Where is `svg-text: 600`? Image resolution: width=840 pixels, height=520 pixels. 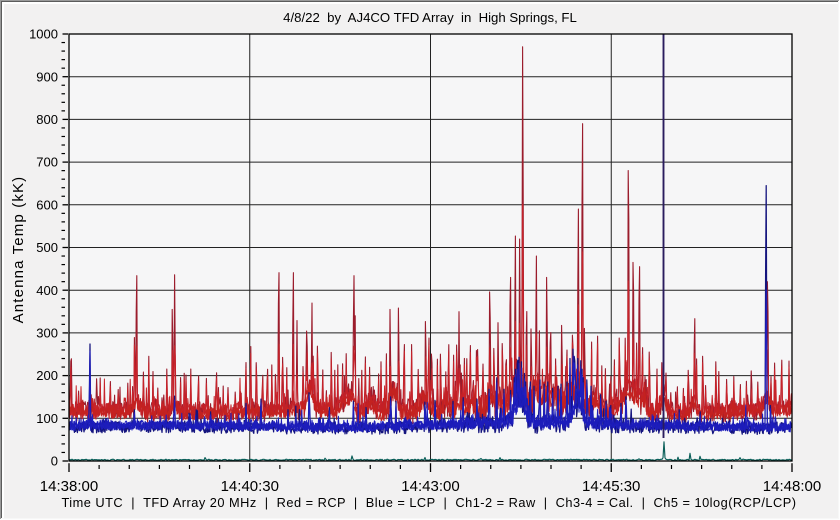 svg-text: 600 is located at coordinates (47, 204).